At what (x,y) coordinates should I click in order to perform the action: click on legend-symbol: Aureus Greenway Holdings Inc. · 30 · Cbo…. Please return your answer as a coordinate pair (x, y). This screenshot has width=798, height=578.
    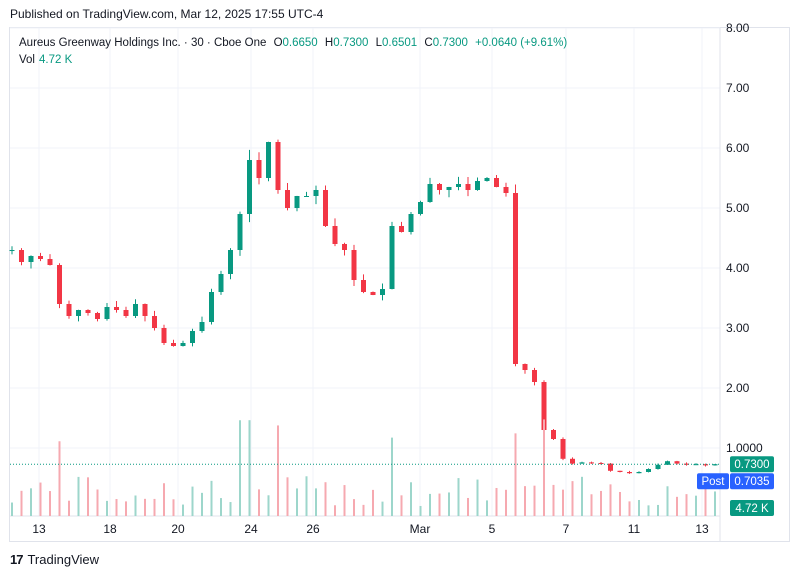
    Looking at the image, I should click on (143, 43).